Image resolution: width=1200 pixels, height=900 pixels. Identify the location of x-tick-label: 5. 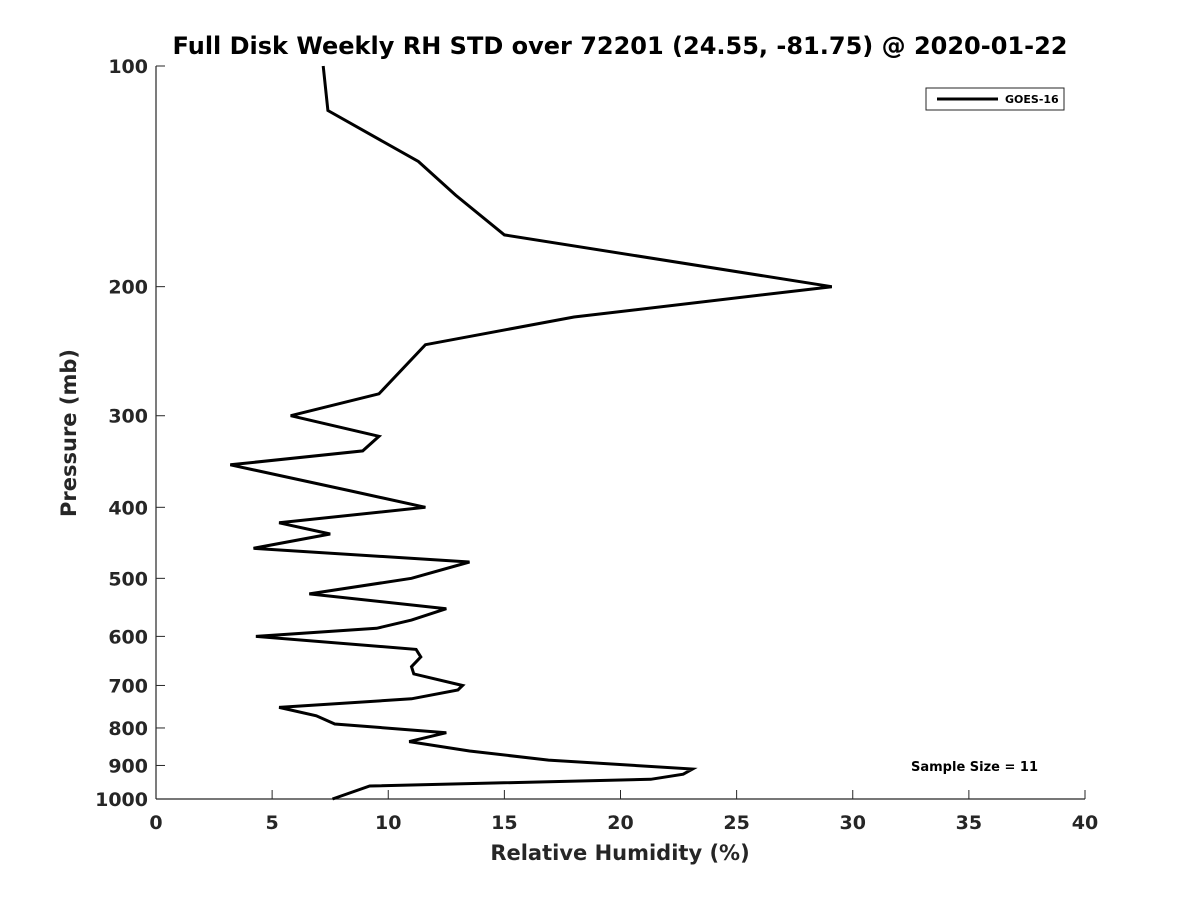
(272, 823).